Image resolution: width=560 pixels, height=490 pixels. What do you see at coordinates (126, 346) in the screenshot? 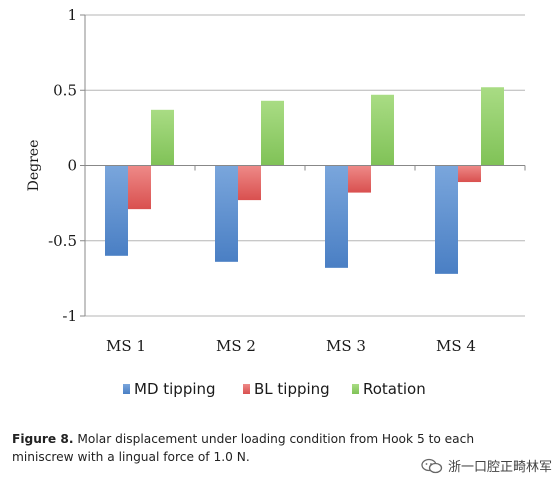
I see `x-tick-label: MS 1` at bounding box center [126, 346].